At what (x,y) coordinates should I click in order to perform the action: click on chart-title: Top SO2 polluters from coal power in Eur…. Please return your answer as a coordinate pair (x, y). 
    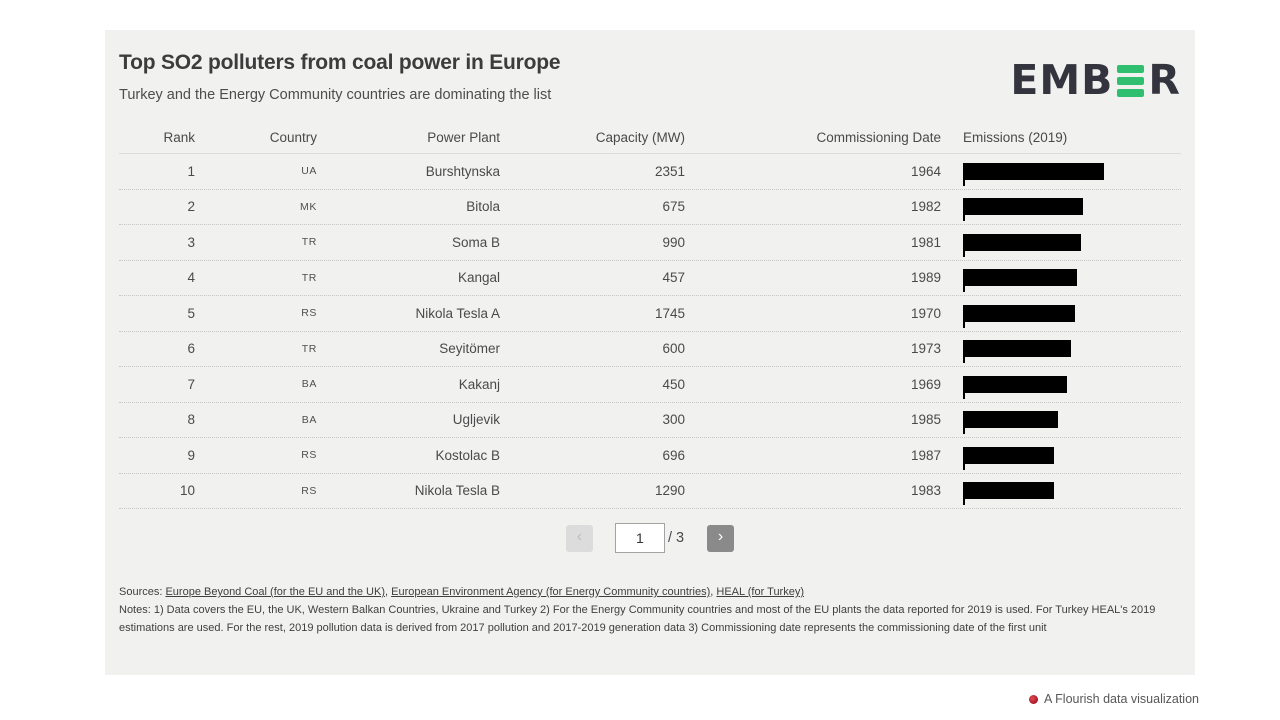
    Looking at the image, I should click on (340, 62).